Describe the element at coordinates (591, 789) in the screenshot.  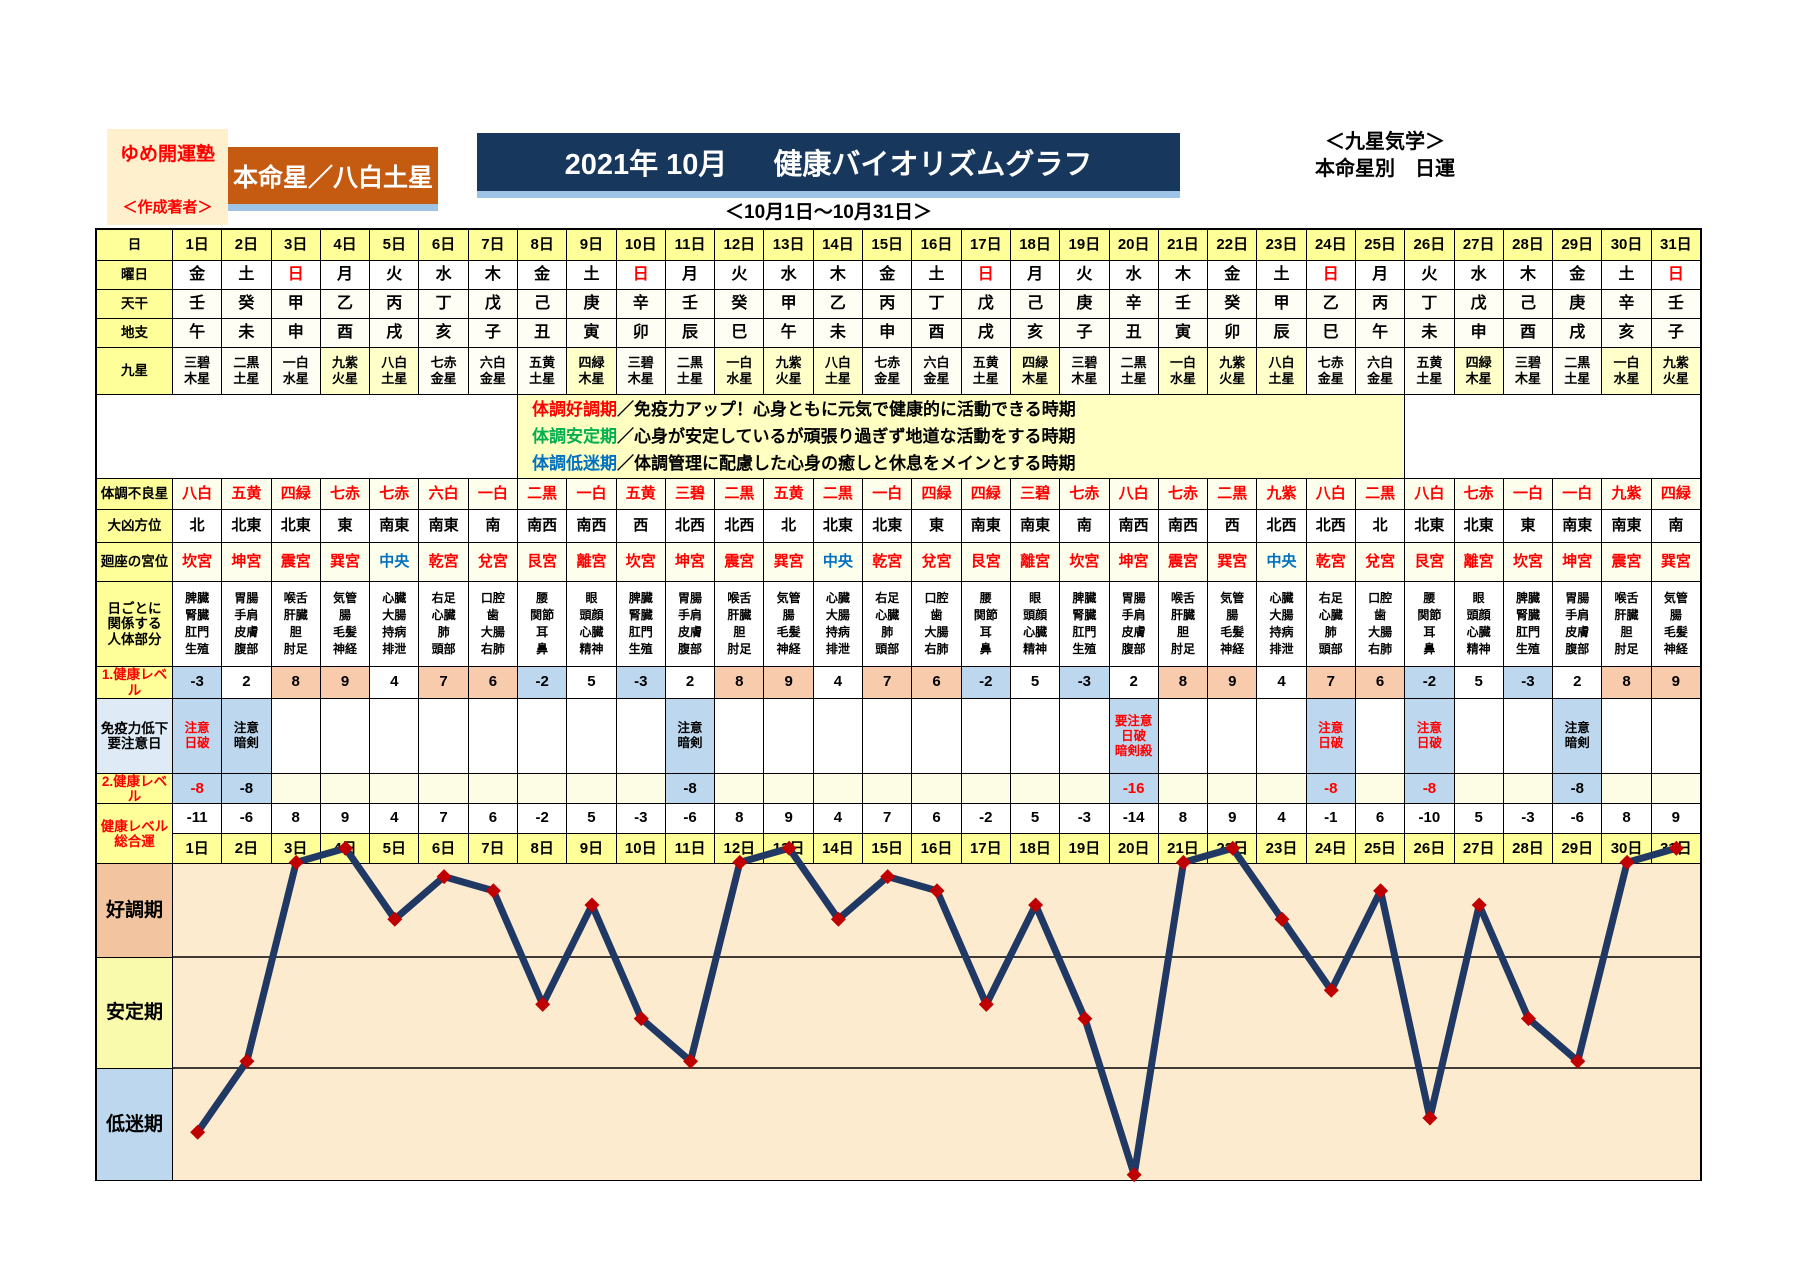
I see `level2-day9` at that location.